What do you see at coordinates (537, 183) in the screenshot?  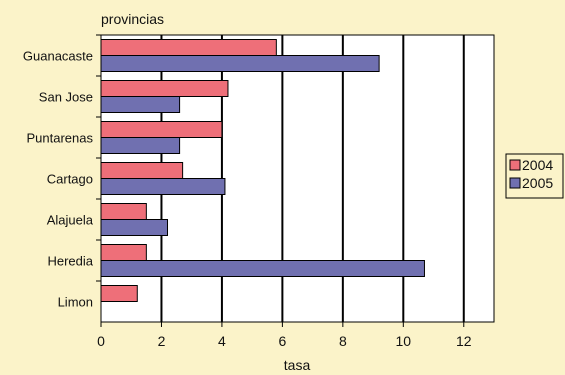 I see `legend-label: 2005` at bounding box center [537, 183].